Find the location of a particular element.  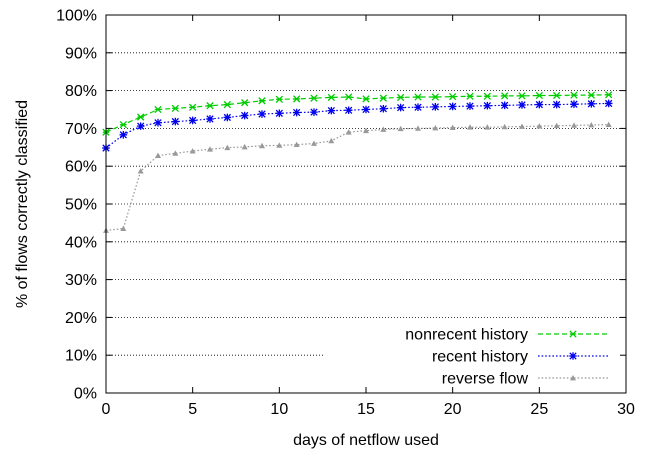

y-tick-label: 90% is located at coordinates (81, 53).